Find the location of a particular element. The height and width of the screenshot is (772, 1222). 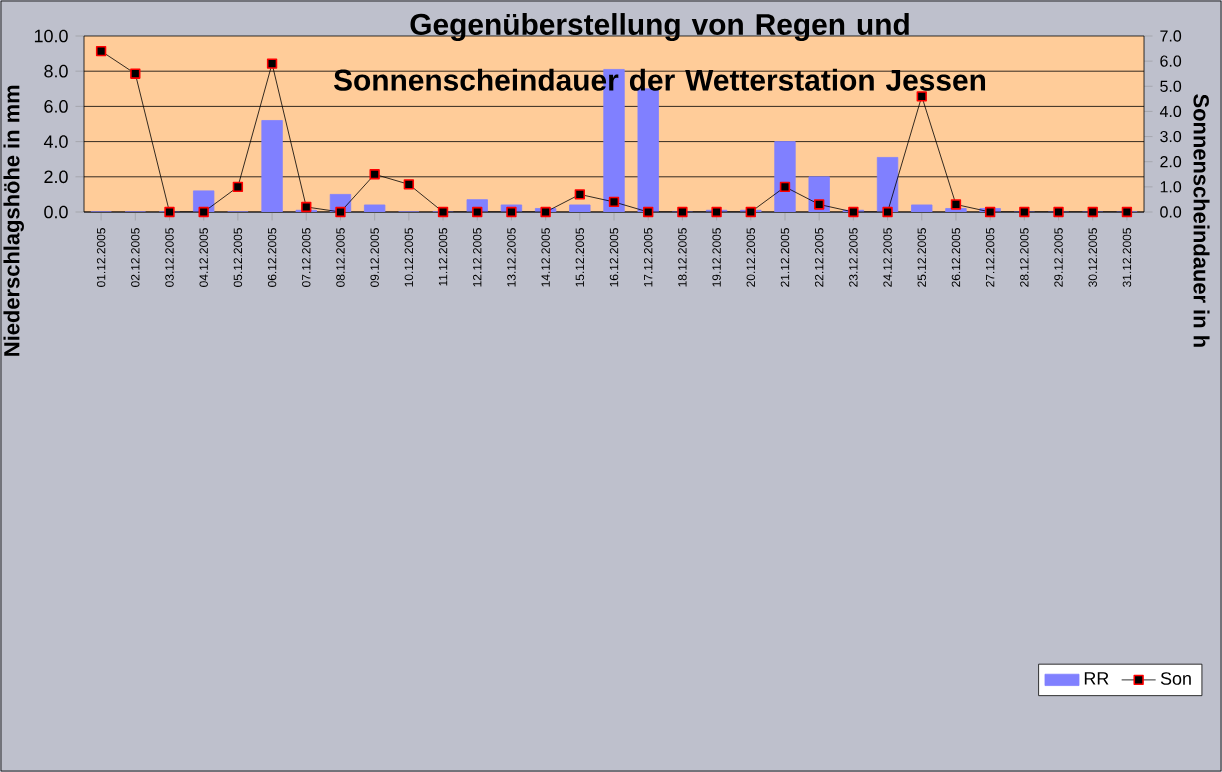

y-tick-label: 0.0 is located at coordinates (56, 212).